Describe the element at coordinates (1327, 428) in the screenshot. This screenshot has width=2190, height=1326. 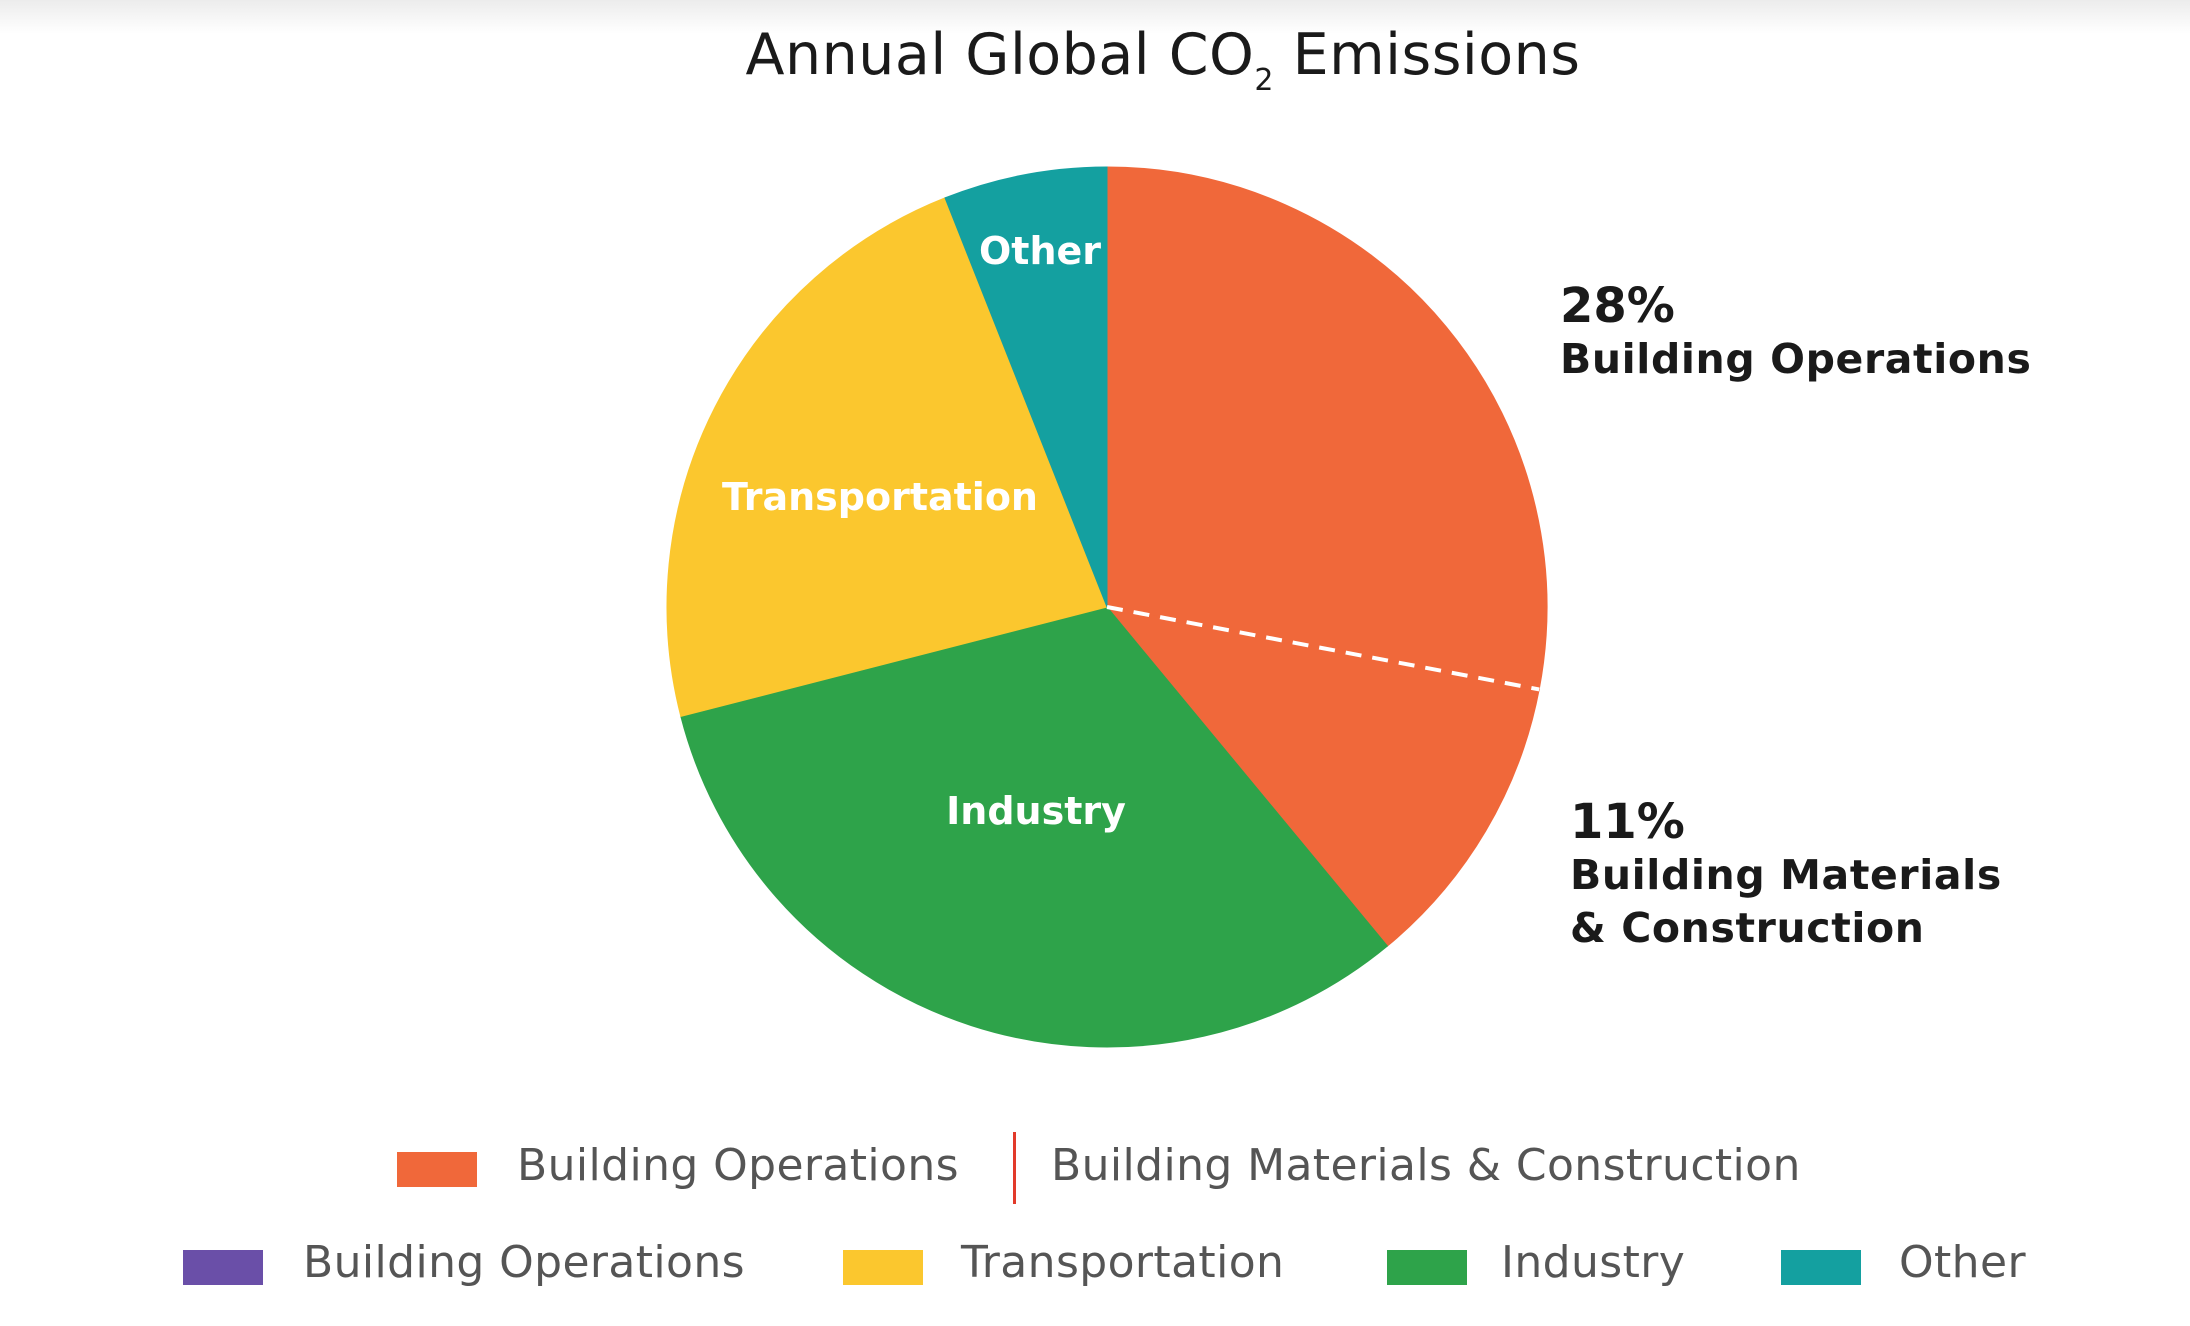
I see `pie-slice-building-operations` at that location.